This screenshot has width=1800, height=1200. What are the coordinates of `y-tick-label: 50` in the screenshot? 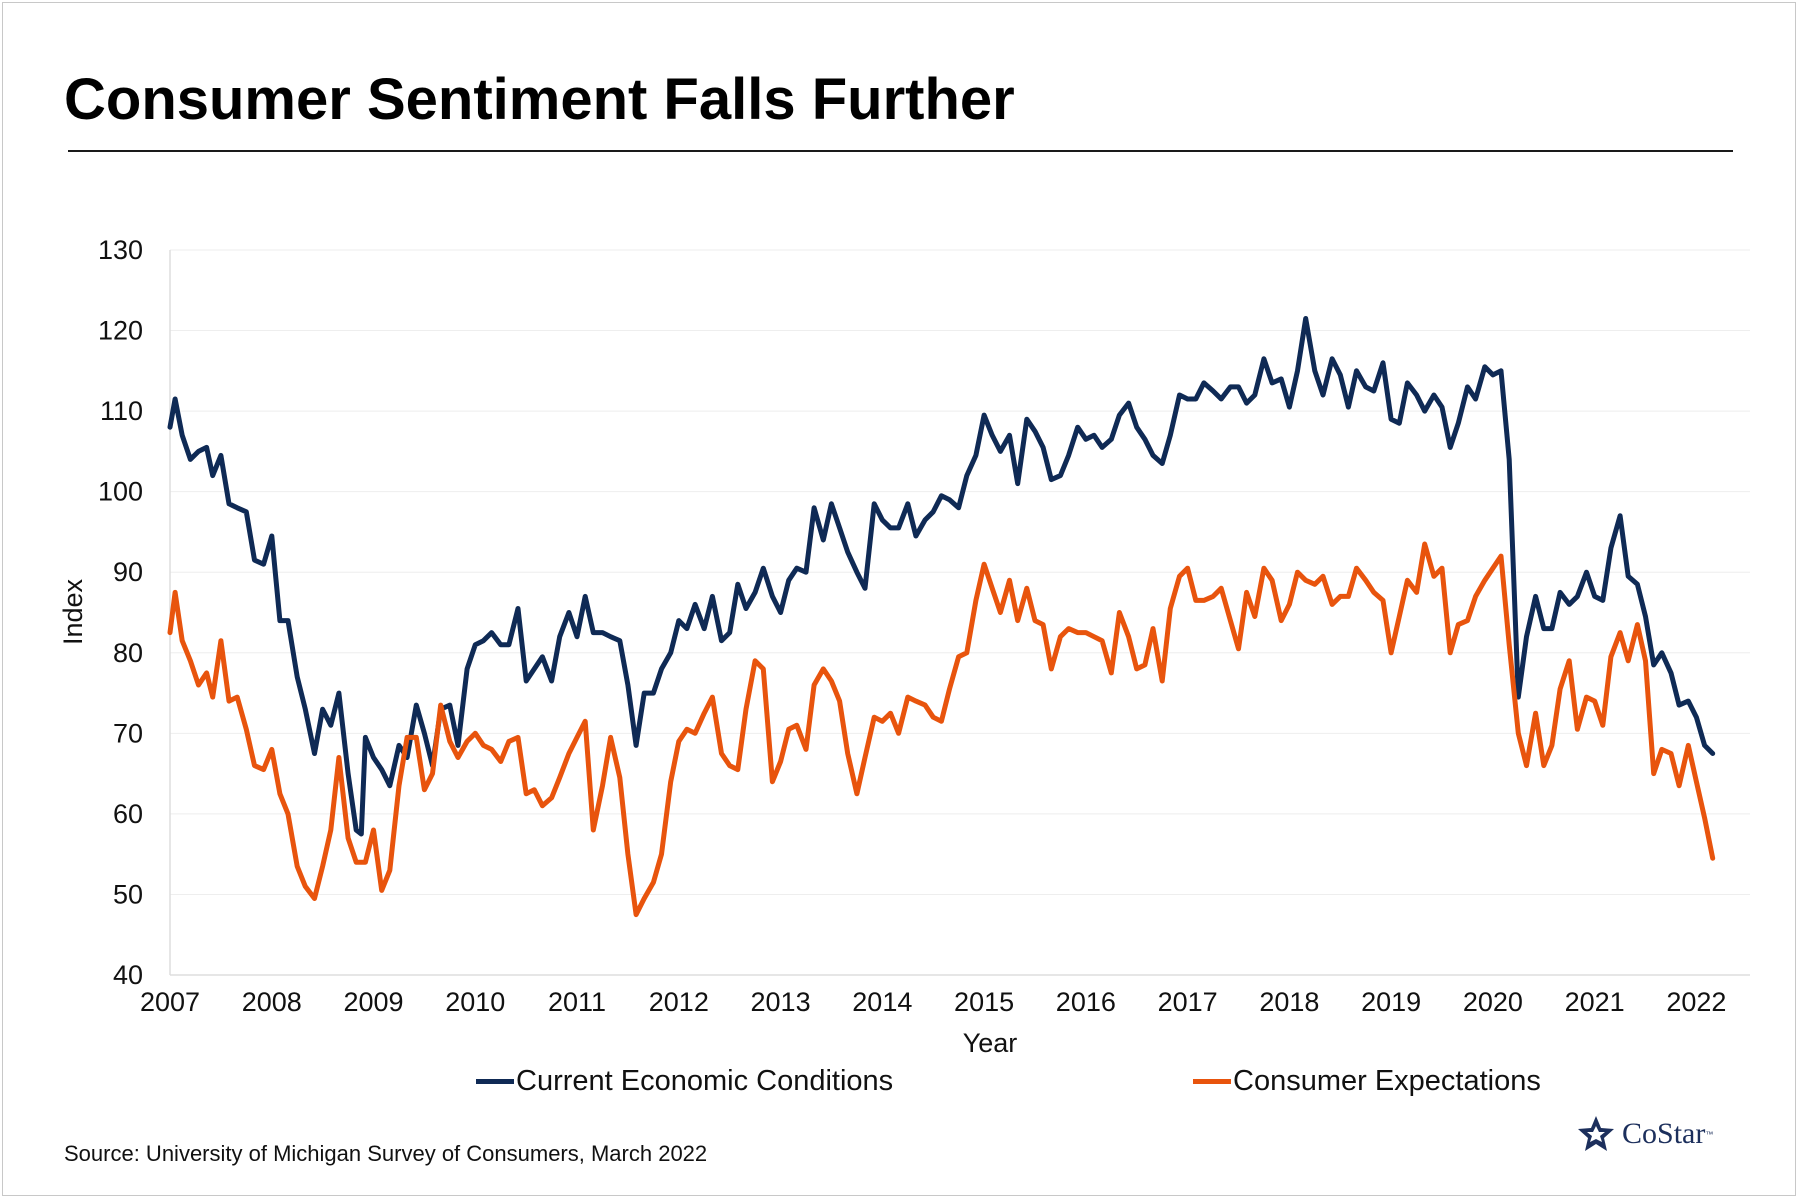 It's located at (128, 894).